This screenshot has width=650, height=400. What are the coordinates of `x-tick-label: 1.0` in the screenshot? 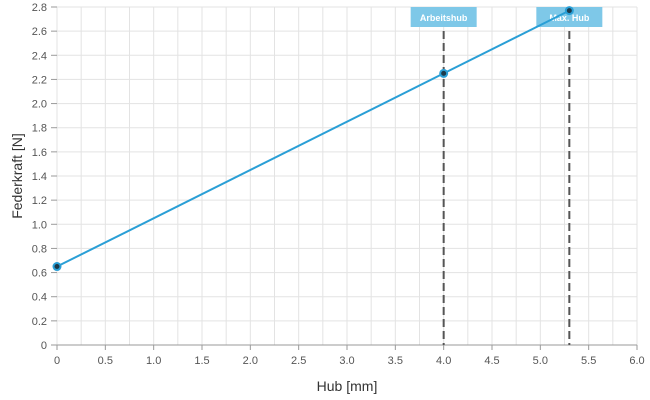 It's located at (153, 361).